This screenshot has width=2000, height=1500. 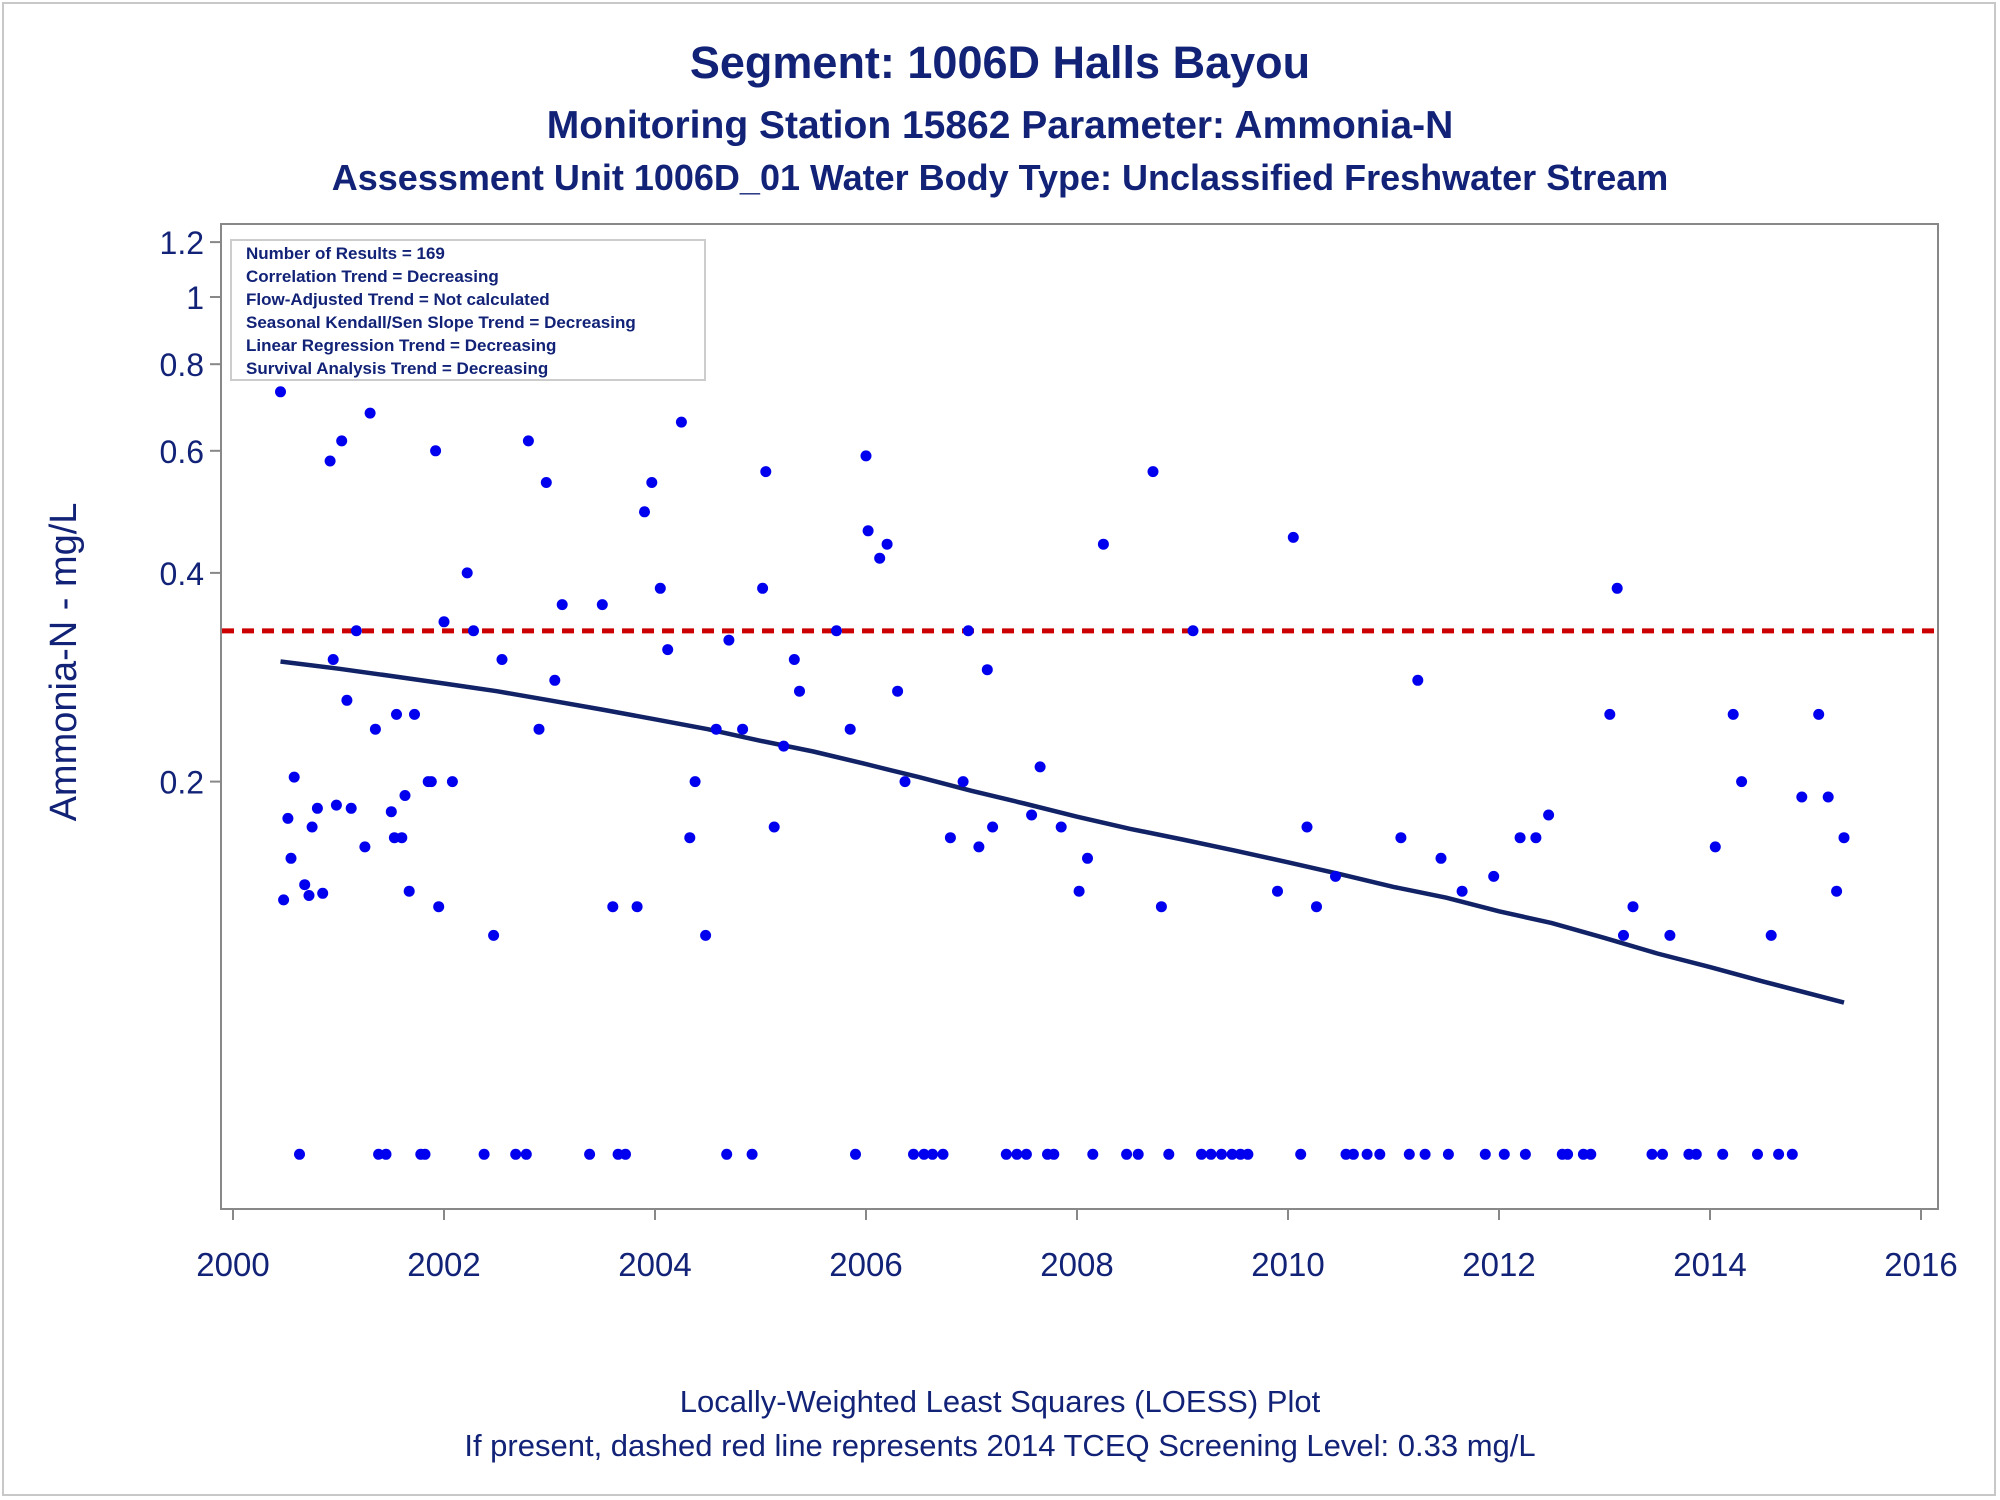 I want to click on x-tick-label: 2000, so click(x=232, y=1264).